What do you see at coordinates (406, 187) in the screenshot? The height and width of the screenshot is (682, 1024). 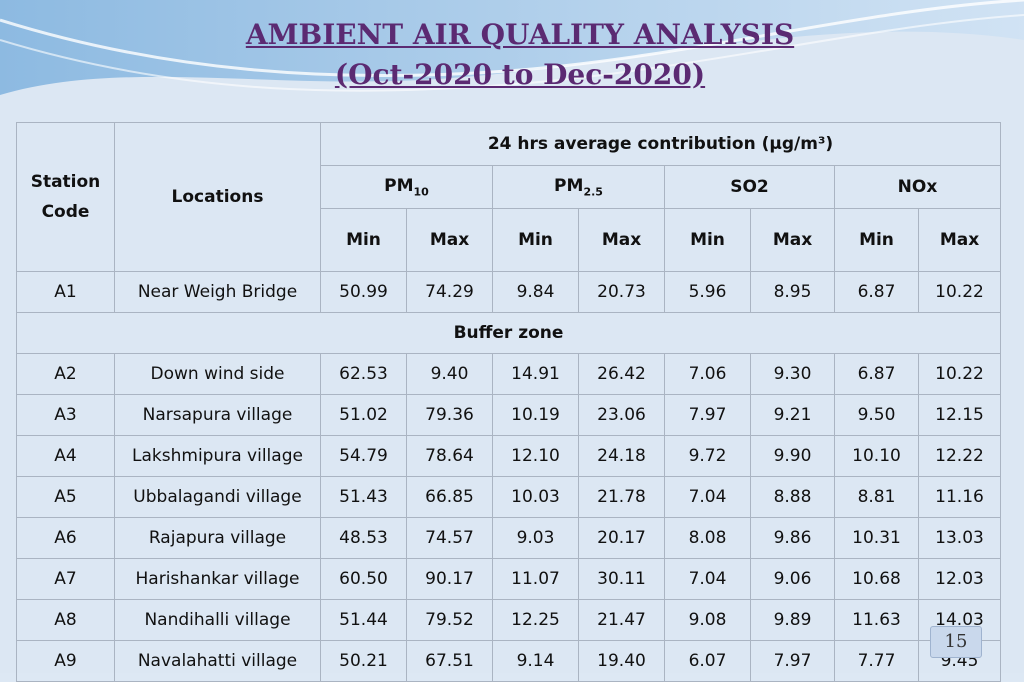 I see `pm10-header: PM10` at bounding box center [406, 187].